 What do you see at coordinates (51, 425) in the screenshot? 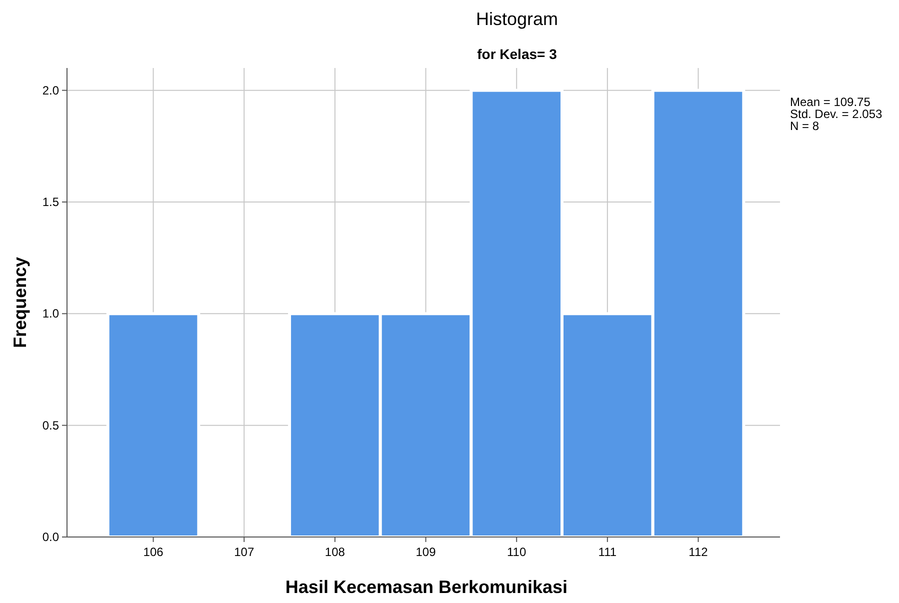
I see `y-tick-label: 0.5` at bounding box center [51, 425].